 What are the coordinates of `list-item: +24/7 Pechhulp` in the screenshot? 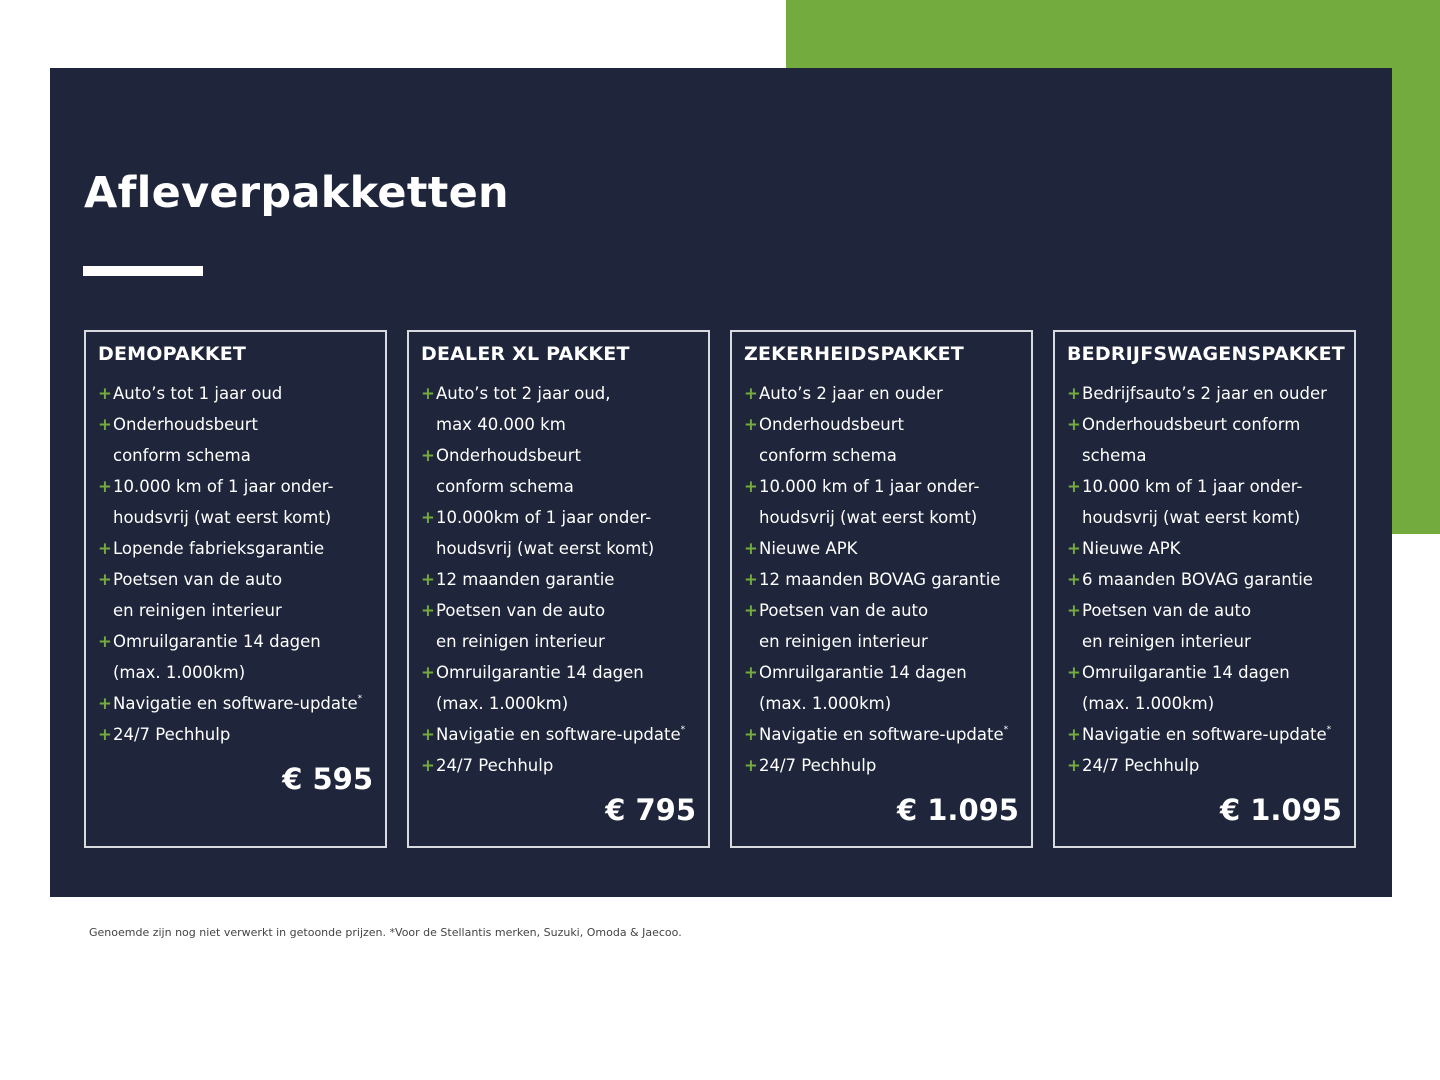 It's located at (558, 765).